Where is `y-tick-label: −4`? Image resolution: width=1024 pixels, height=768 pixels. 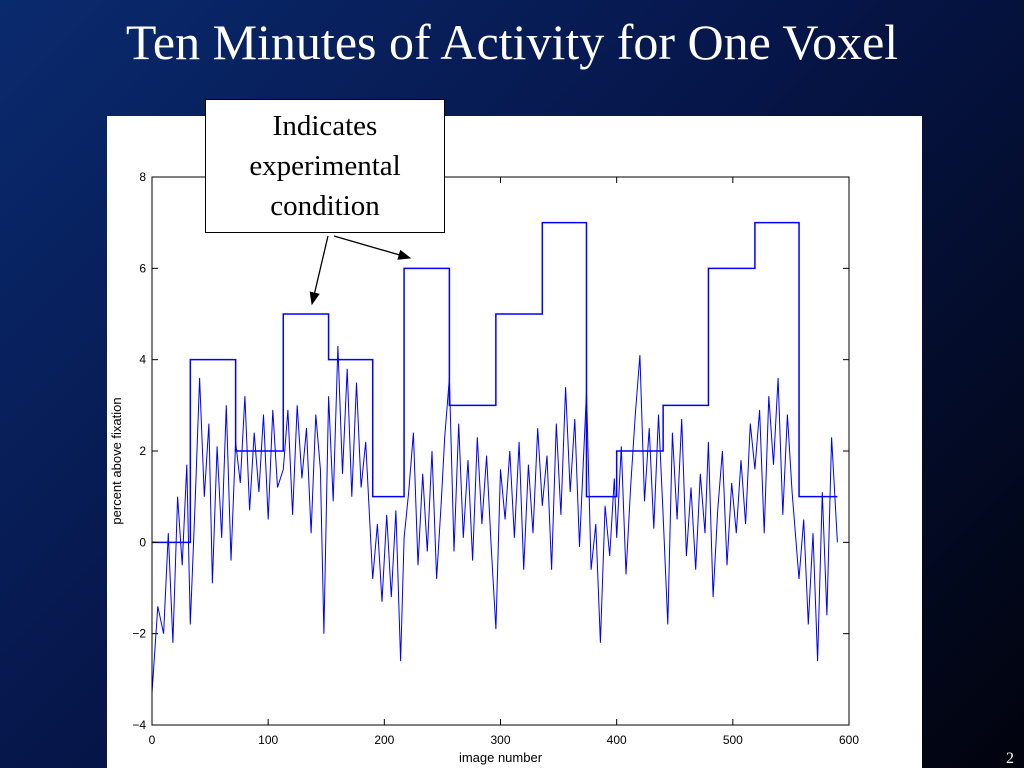
y-tick-label: −4 is located at coordinates (139, 725).